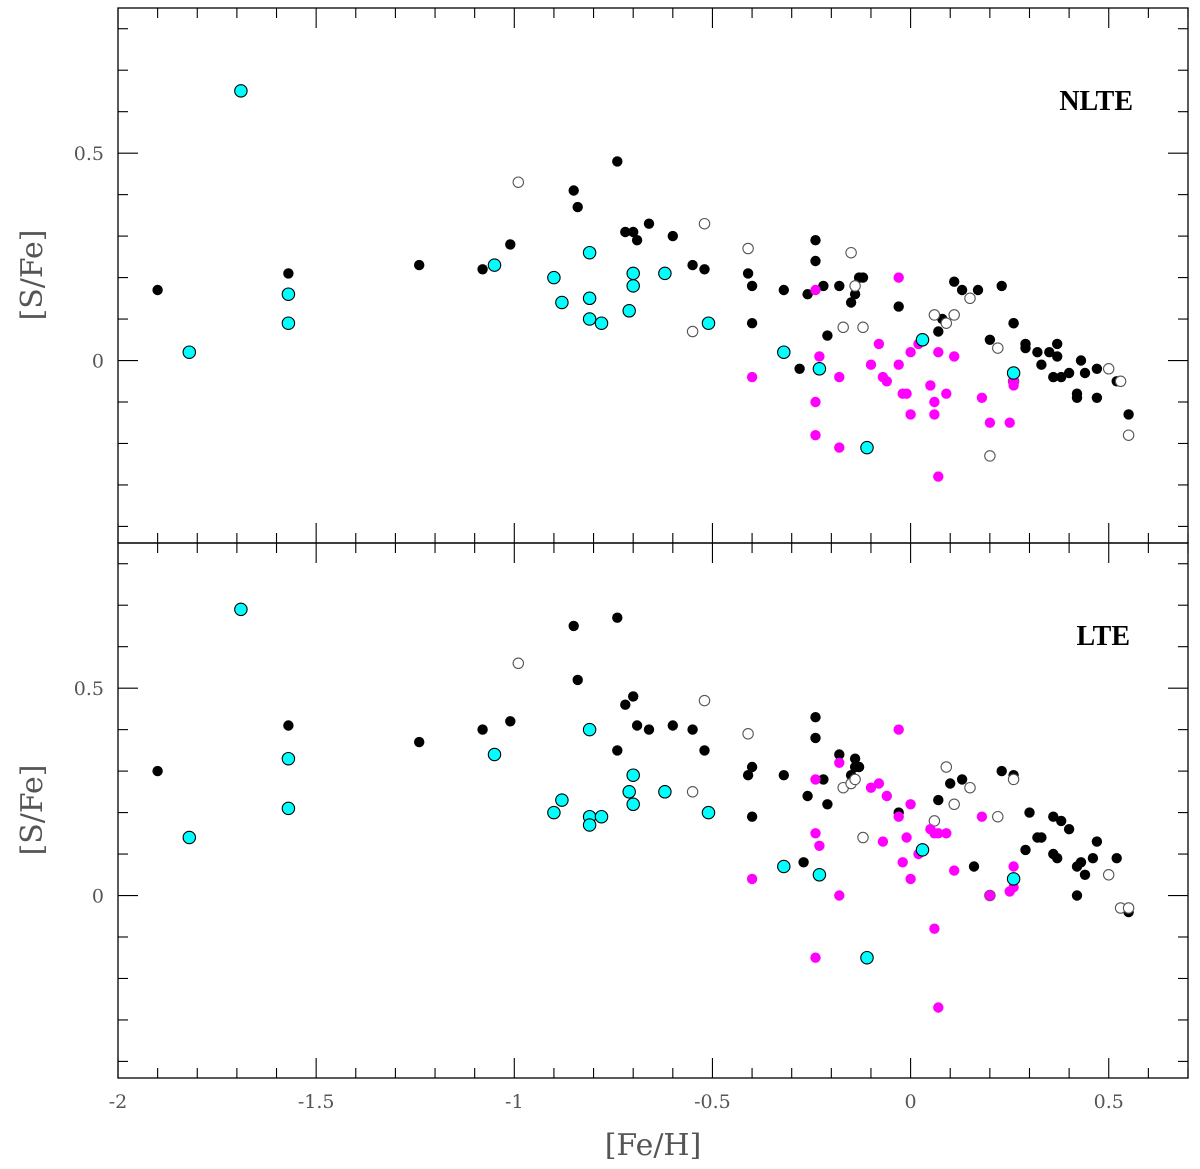 This screenshot has width=1200, height=1169. Describe the element at coordinates (1096, 101) in the screenshot. I see `panel-label: NLTE` at that location.